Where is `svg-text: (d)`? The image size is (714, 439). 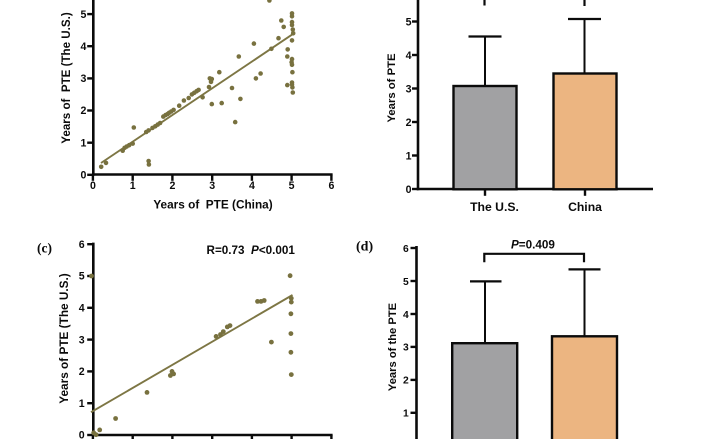
svg-text: (d) is located at coordinates (364, 246).